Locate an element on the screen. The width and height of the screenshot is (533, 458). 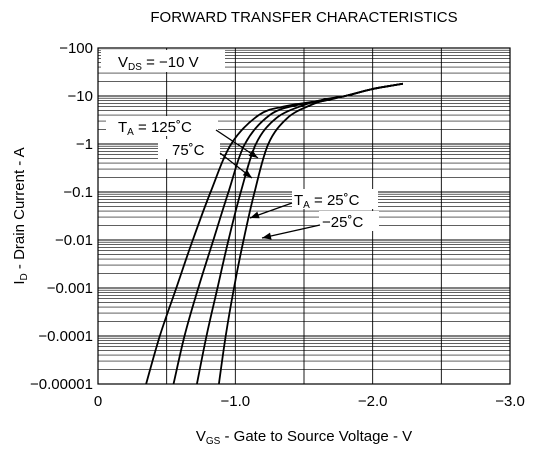
y-axis-label-symbol: I is located at coordinates (19, 282).